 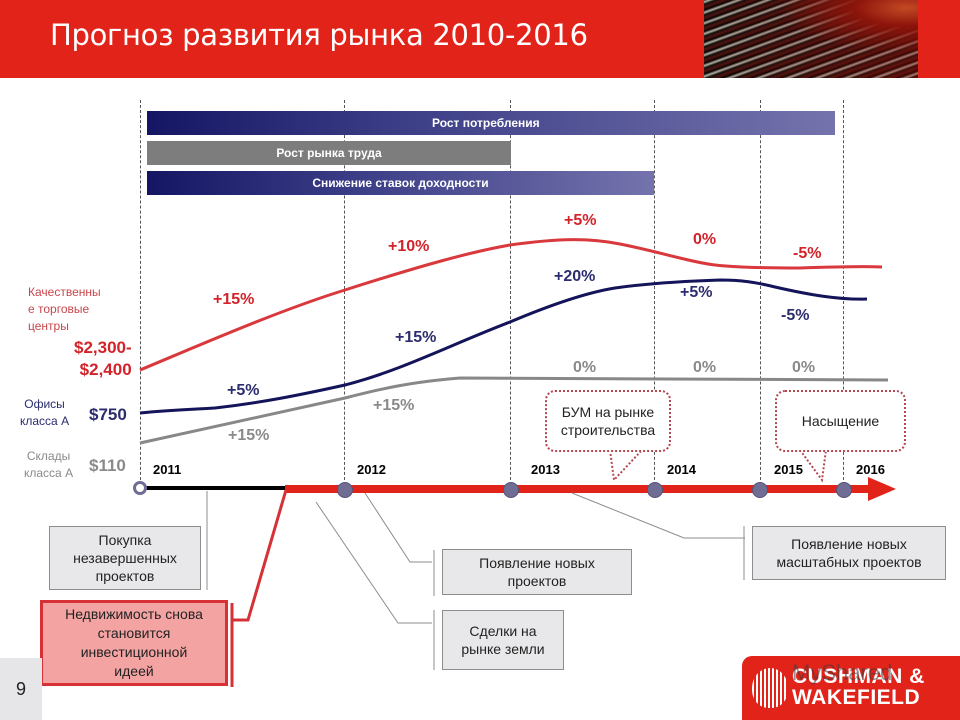 I want to click on callout-line: Насыщение, so click(x=840, y=421).